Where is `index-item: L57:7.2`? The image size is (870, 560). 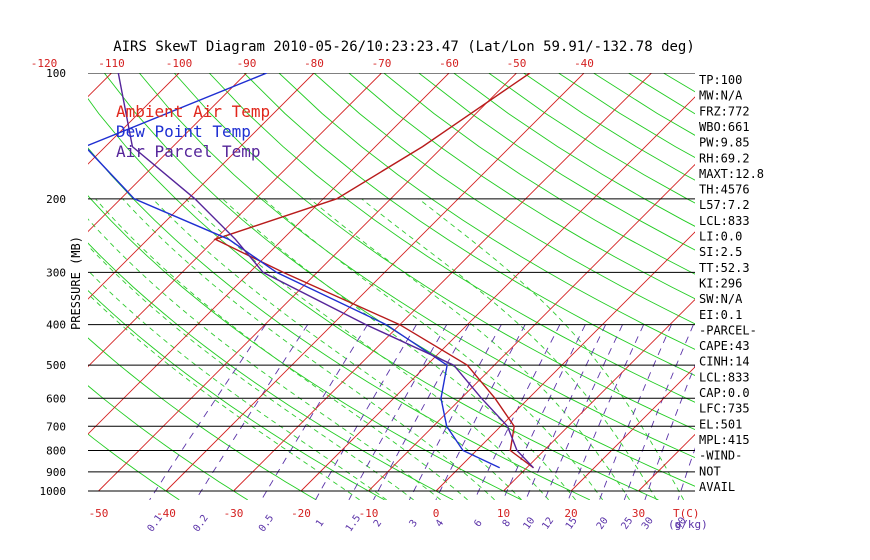
index-item: L57:7.2 is located at coordinates (724, 205).